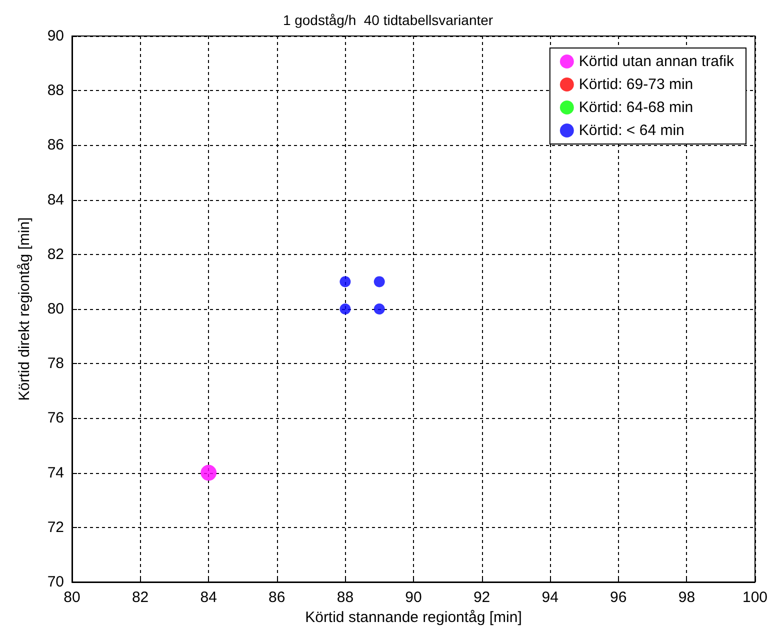  Describe the element at coordinates (55, 473) in the screenshot. I see `y-tick-label: 74` at that location.